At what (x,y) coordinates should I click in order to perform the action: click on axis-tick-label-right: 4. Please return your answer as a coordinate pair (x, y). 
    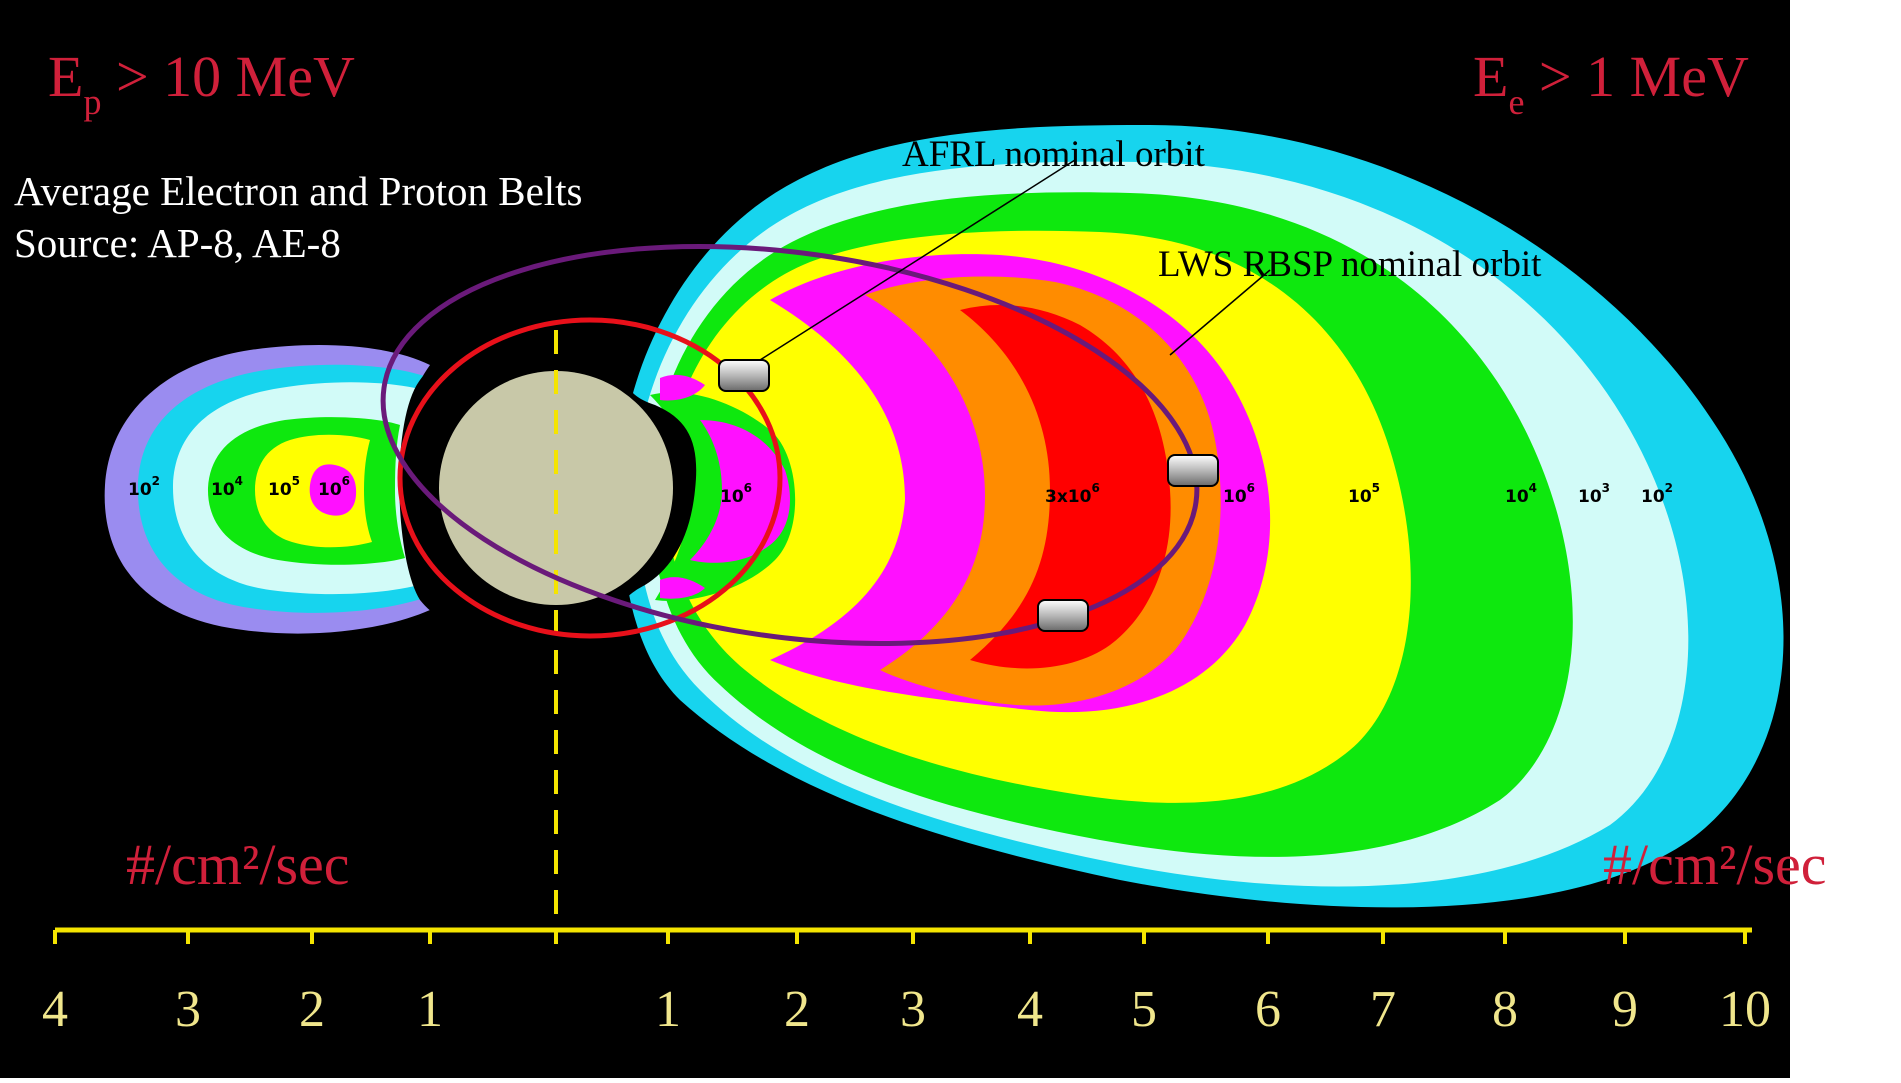
    Looking at the image, I should click on (1030, 1009).